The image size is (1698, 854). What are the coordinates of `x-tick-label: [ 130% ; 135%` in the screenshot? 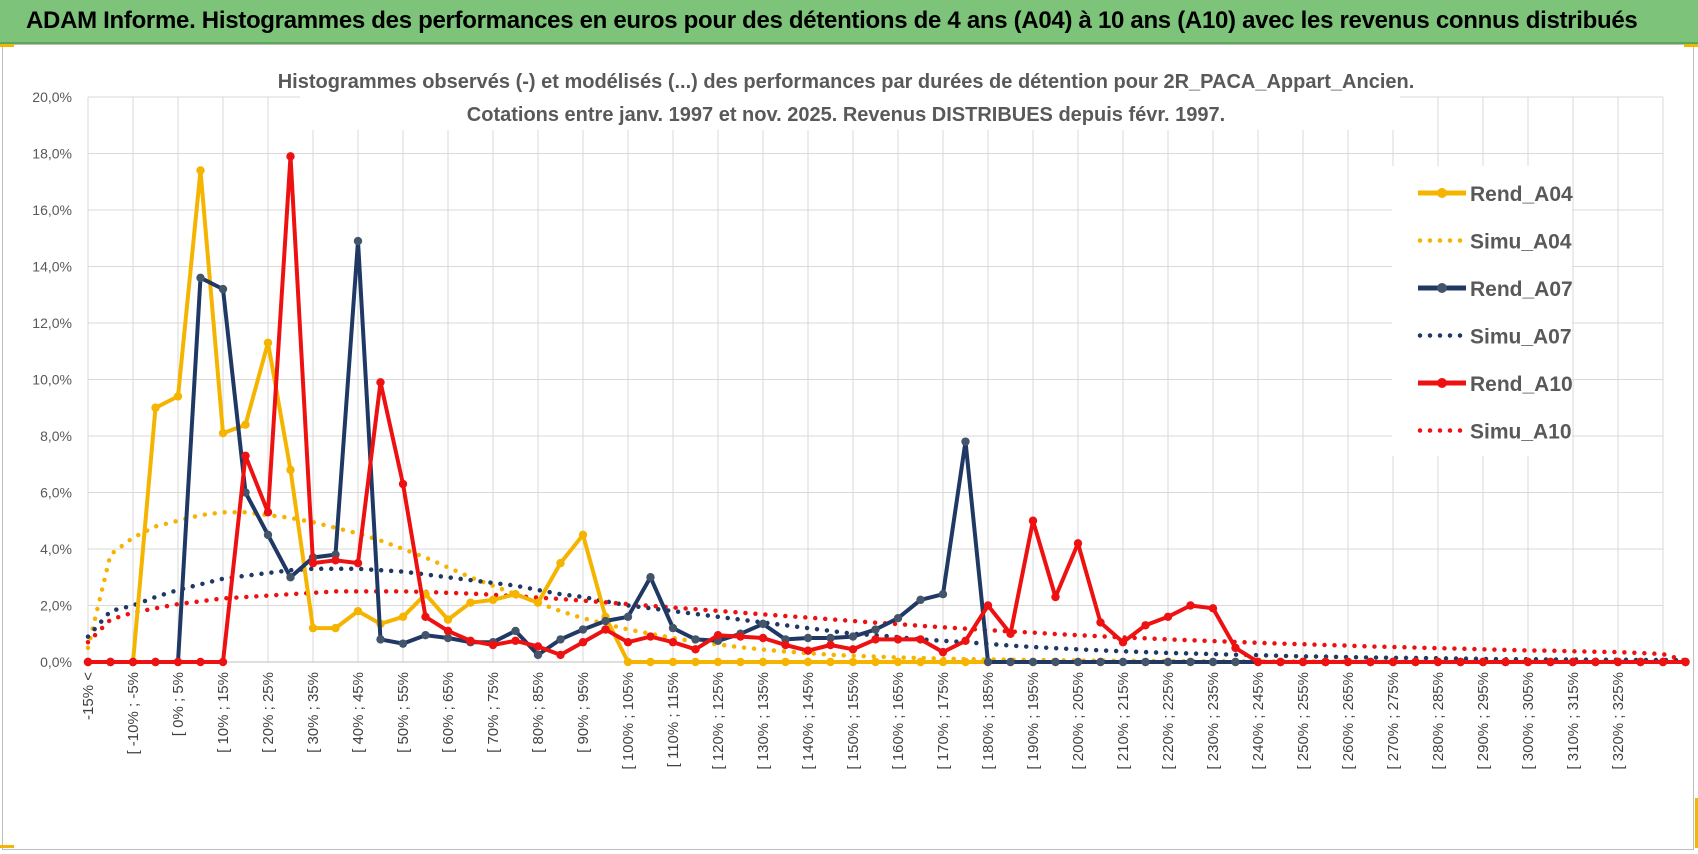 It's located at (763, 721).